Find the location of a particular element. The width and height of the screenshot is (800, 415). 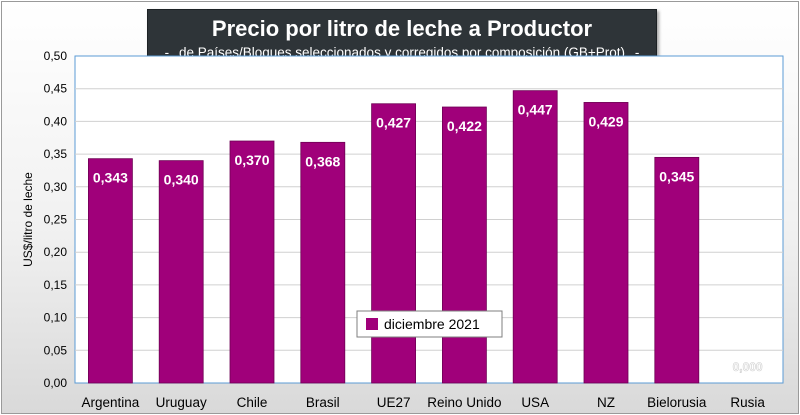

subtitle-dash-right: - is located at coordinates (637, 52).